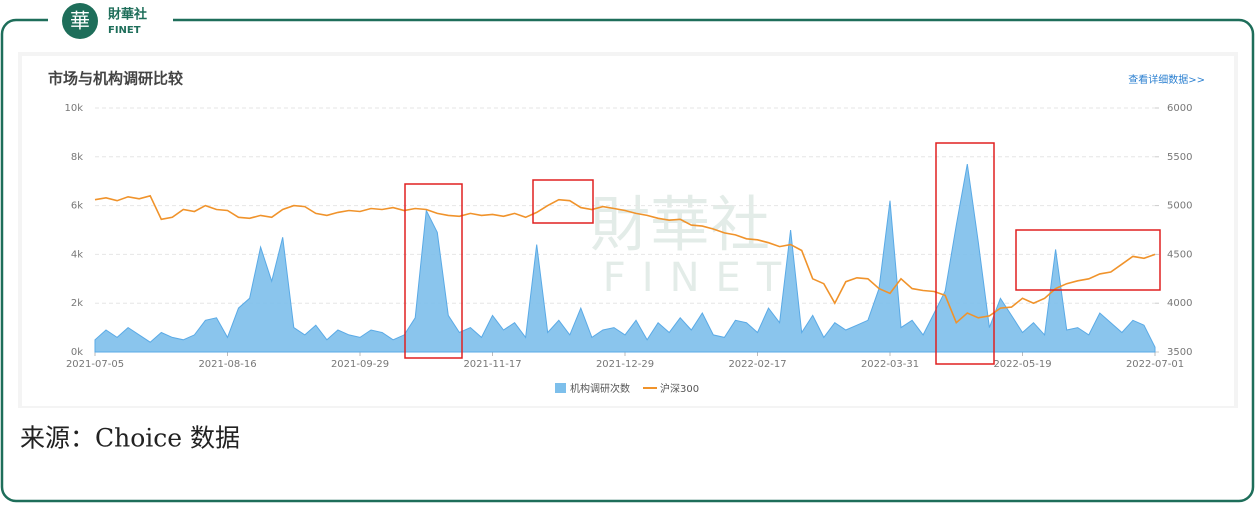 The width and height of the screenshot is (1255, 508). Describe the element at coordinates (77, 303) in the screenshot. I see `y-tick-label: 2k` at that location.